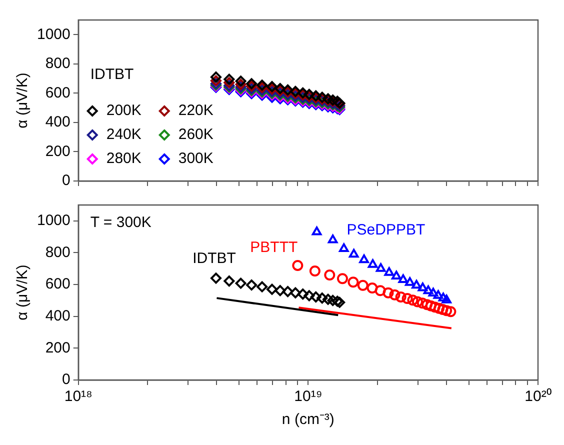 This screenshot has width=564, height=445. What do you see at coordinates (538, 397) in the screenshot?
I see `x-tick-label: 10²⁰` at bounding box center [538, 397].